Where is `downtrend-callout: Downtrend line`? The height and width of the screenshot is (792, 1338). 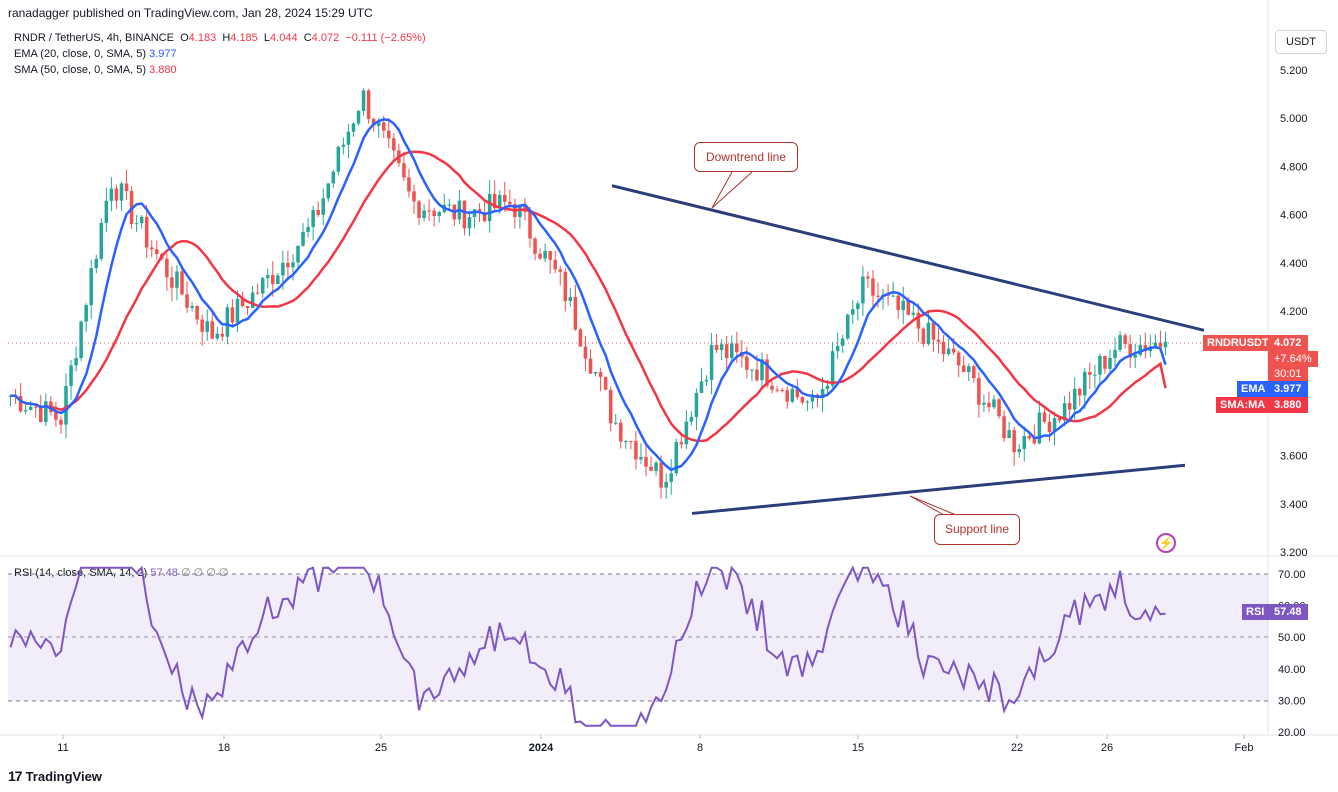
downtrend-callout: Downtrend line is located at coordinates (746, 157).